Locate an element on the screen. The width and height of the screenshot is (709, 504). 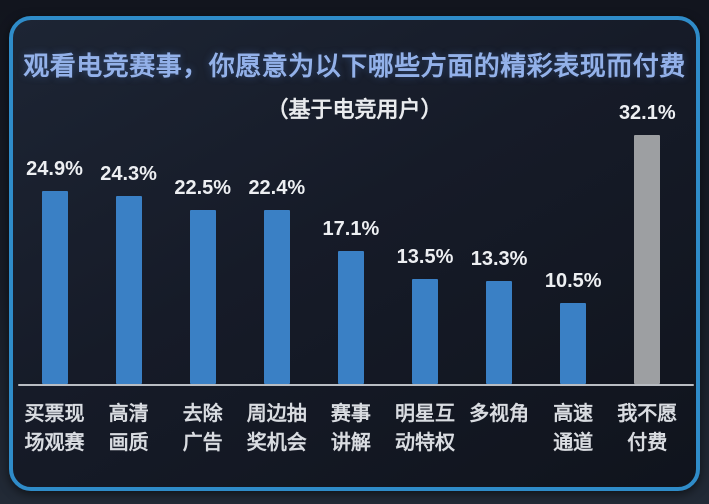
bar-category-label: 明星互 动特权 is located at coordinates (425, 429).